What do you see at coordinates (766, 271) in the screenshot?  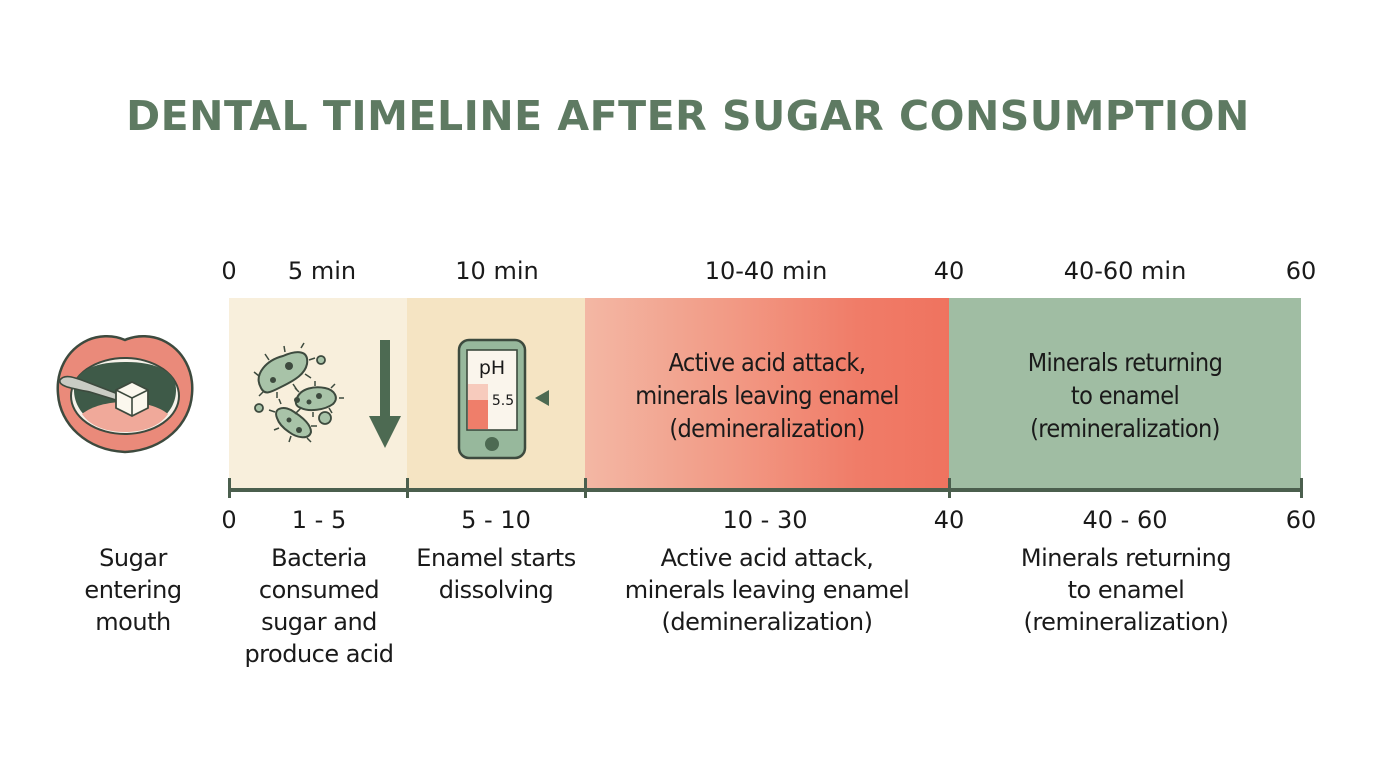 I see `top-axis-label-10-40min: 10-40 min` at bounding box center [766, 271].